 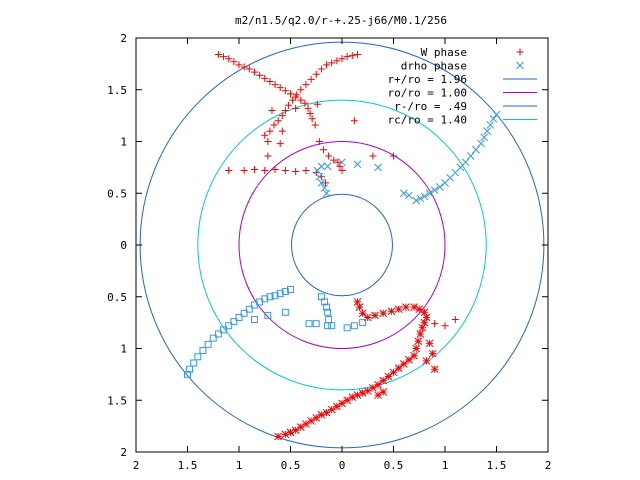 What do you see at coordinates (341, 20) in the screenshot?
I see `chart-title: m2/n1.5/q2.0/r-+.25-j66/M0.1/256` at bounding box center [341, 20].